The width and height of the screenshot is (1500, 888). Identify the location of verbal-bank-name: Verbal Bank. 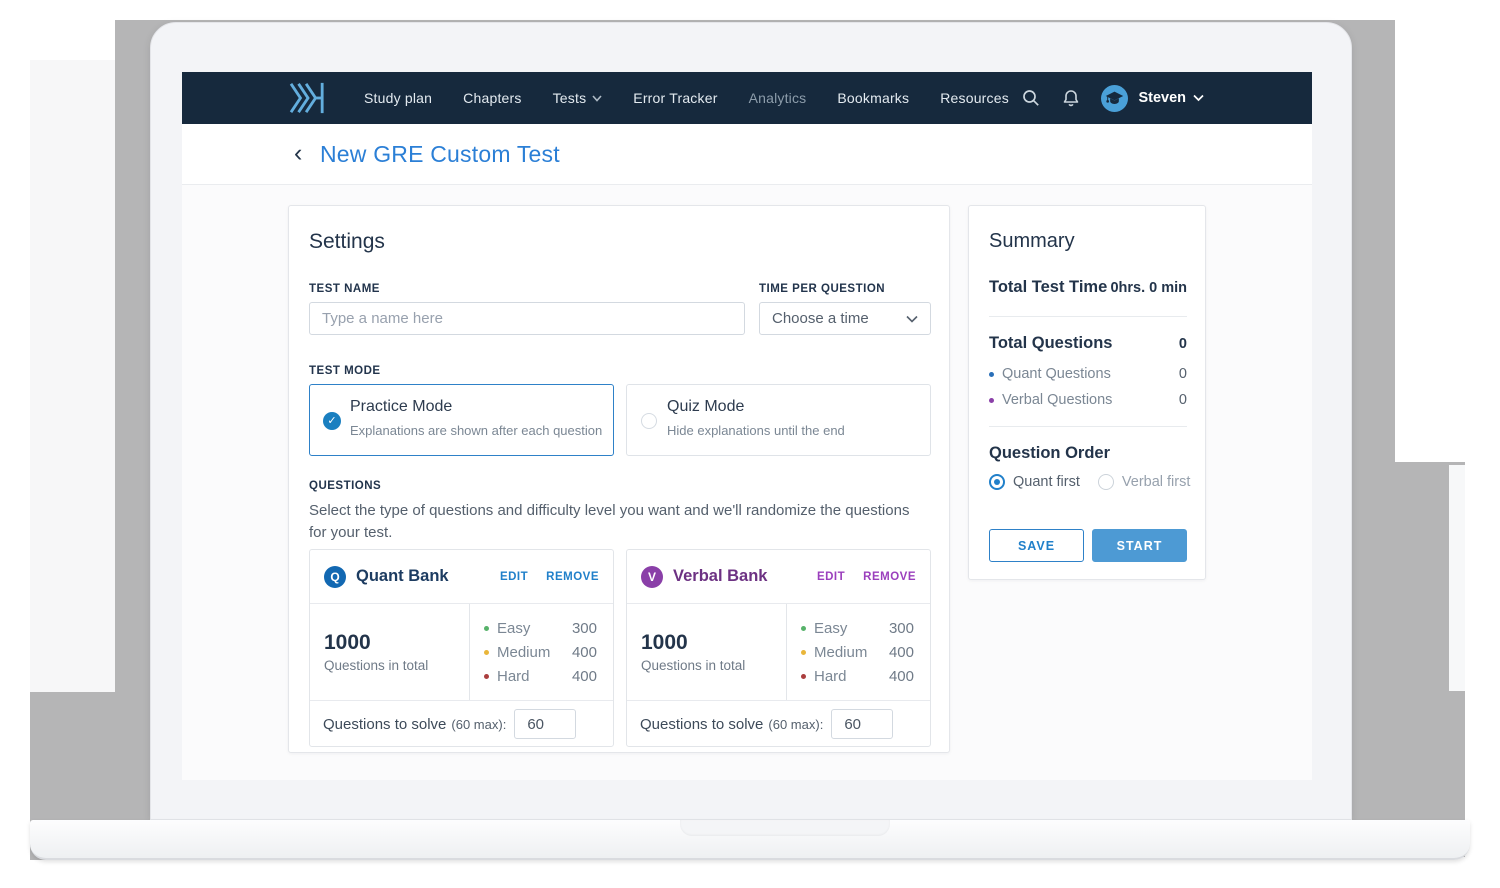
(720, 576).